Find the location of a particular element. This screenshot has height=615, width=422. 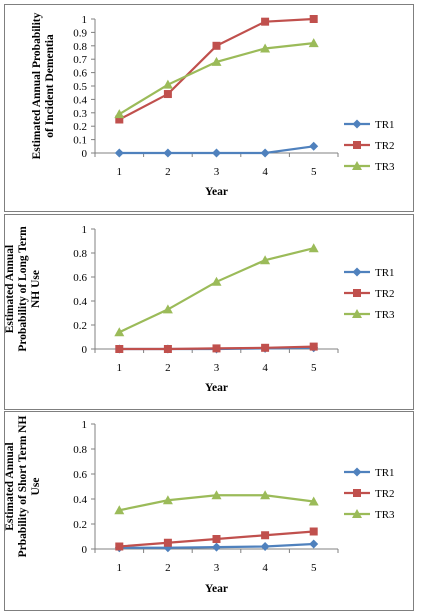

y-tick-label: 0.3 is located at coordinates (80, 114).